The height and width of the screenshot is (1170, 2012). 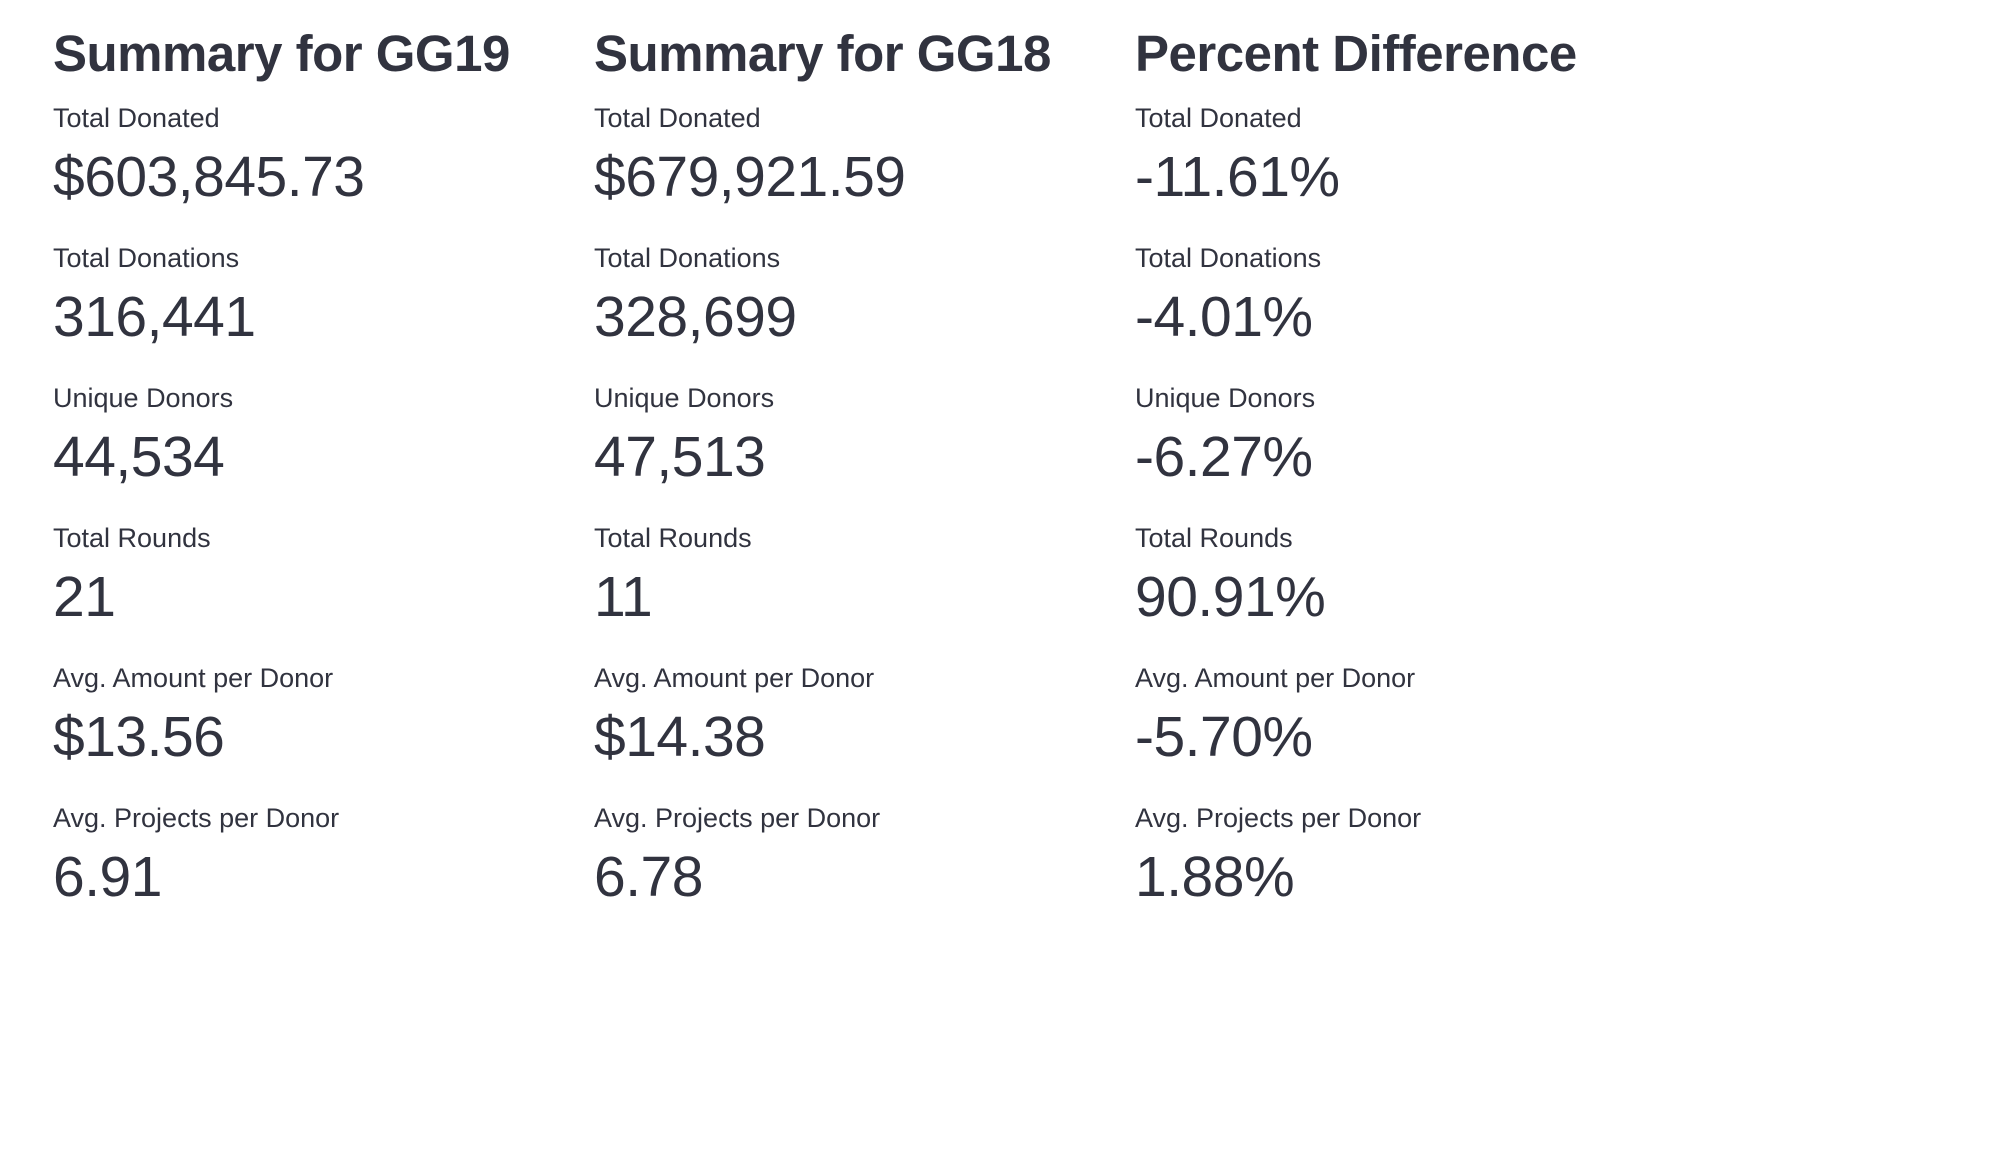 What do you see at coordinates (623, 597) in the screenshot?
I see `stat-value: 11` at bounding box center [623, 597].